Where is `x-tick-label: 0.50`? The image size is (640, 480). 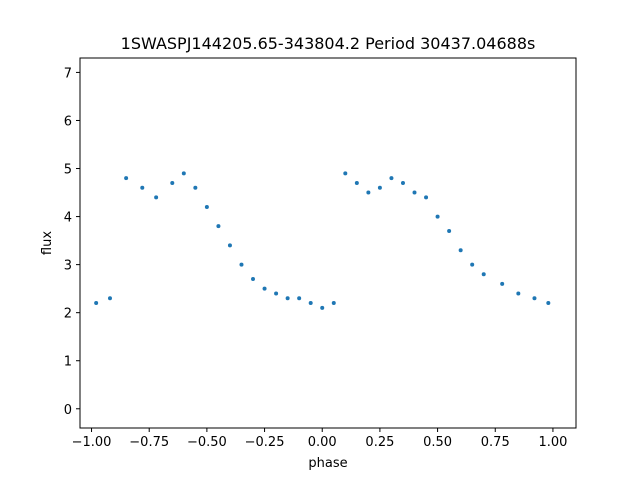 x-tick-label: 0.50 is located at coordinates (437, 442).